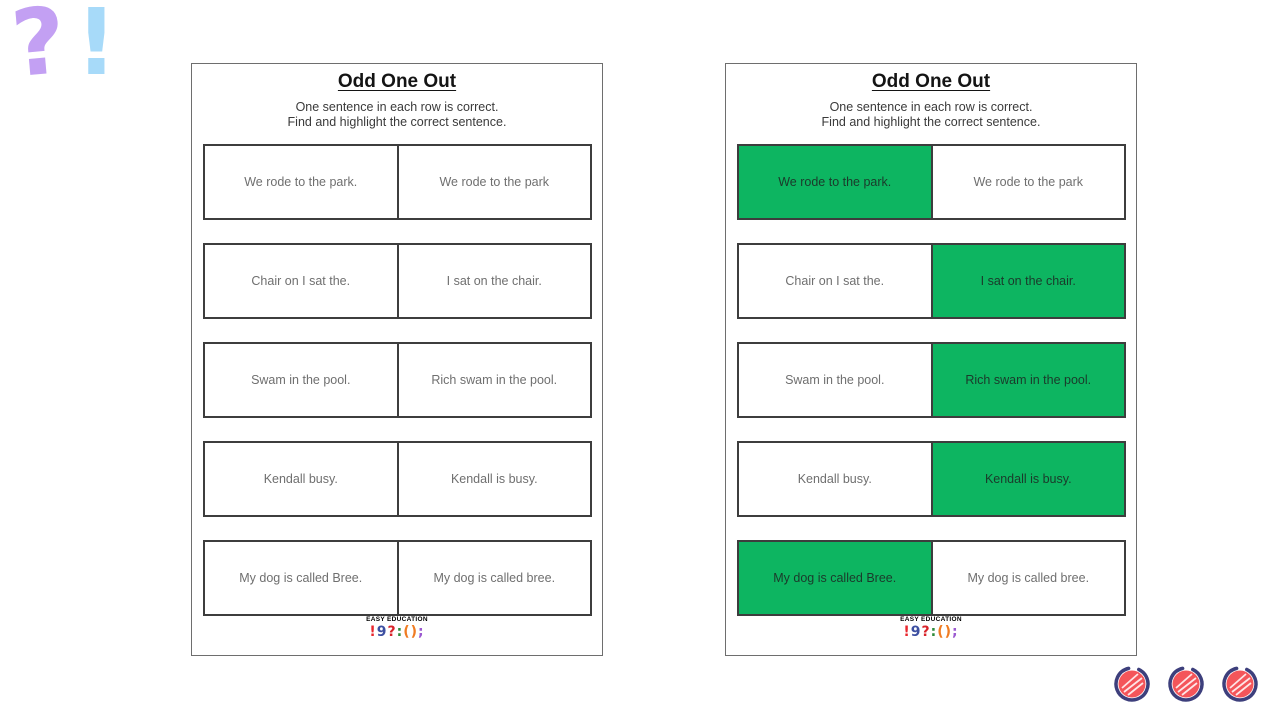 Image resolution: width=1280 pixels, height=720 pixels. I want to click on scribble-circle-group, so click(1186, 684).